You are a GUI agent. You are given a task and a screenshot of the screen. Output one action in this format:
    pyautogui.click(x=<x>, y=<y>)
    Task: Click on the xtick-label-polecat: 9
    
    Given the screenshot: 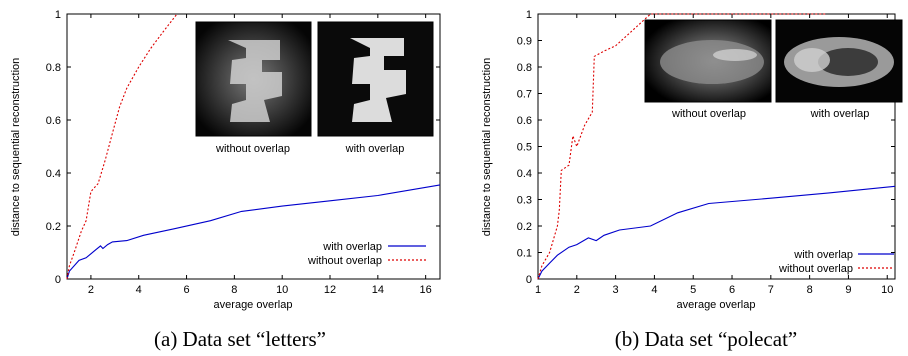 What is the action you would take?
    pyautogui.click(x=848, y=290)
    